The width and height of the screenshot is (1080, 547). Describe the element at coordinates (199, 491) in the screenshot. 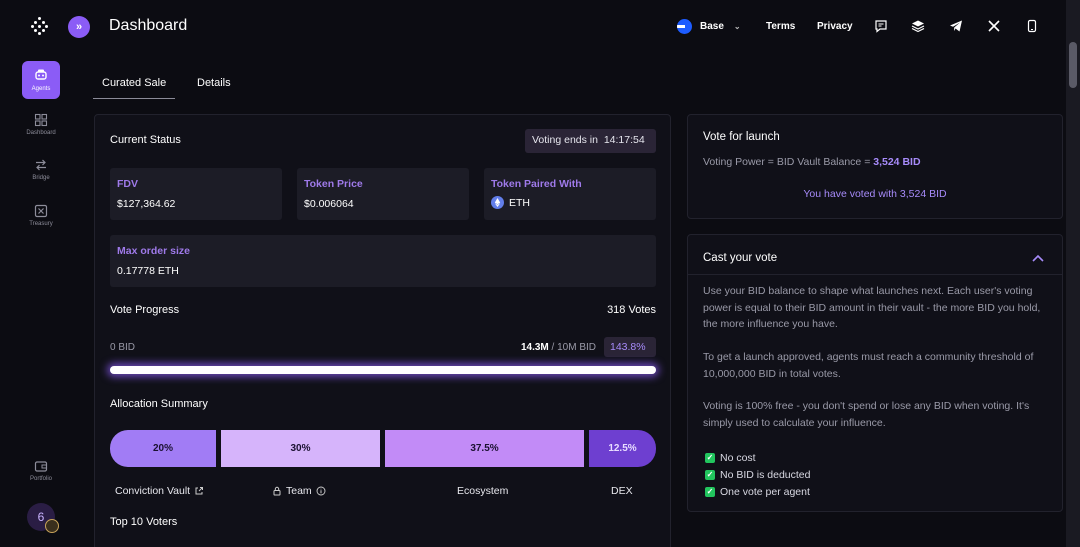

I see `external-link-icon` at that location.